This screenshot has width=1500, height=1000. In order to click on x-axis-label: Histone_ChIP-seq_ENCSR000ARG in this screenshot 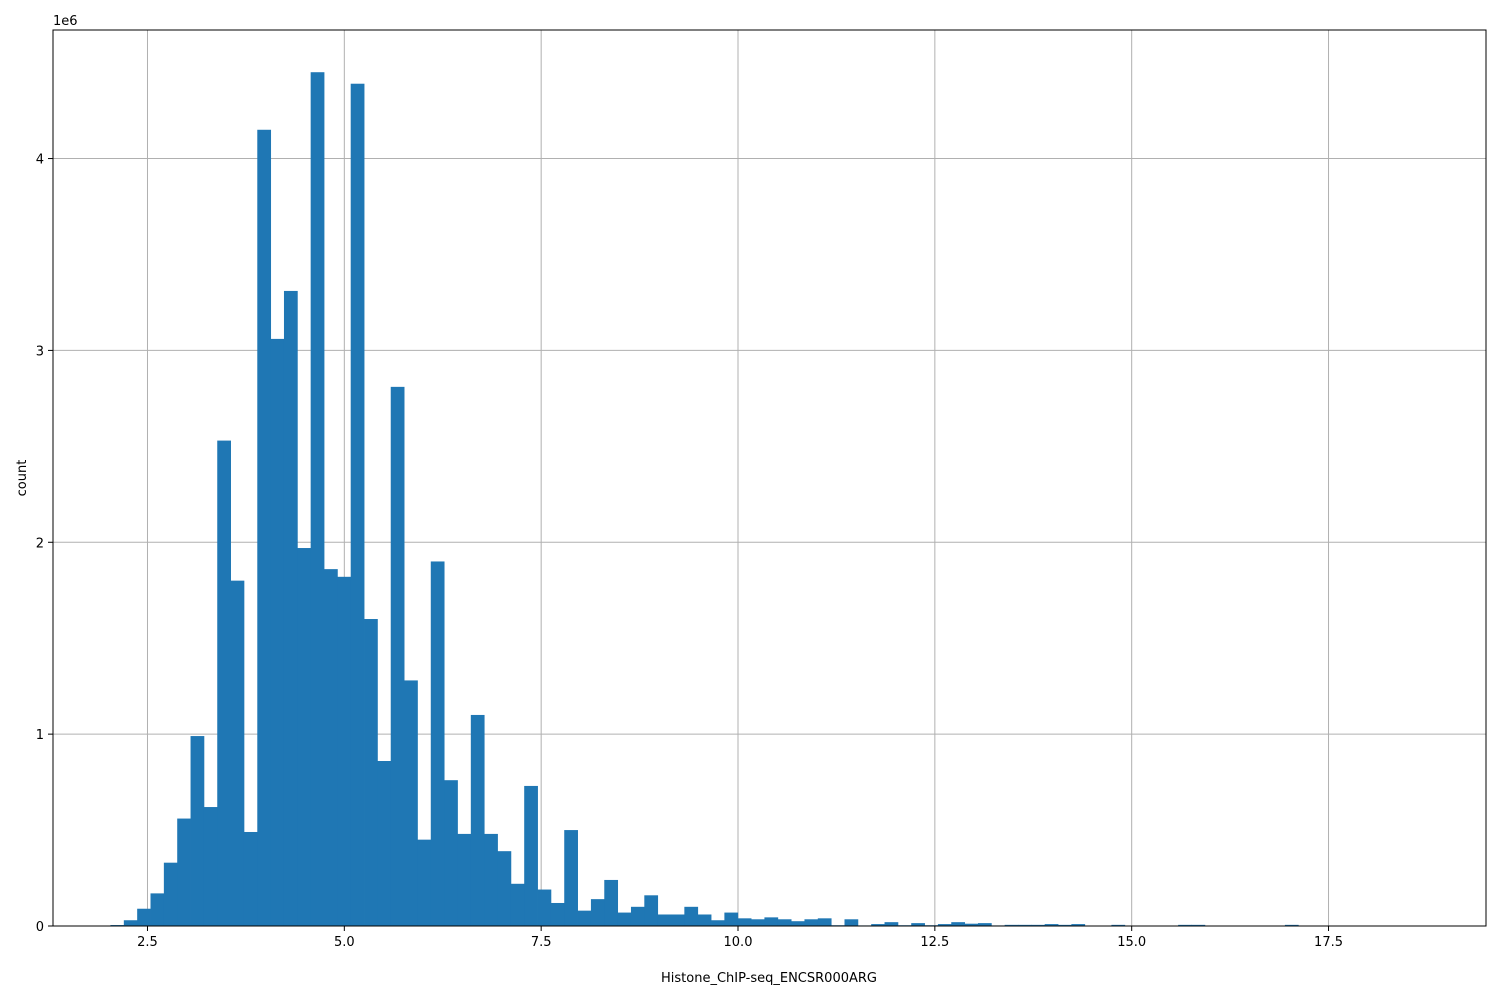, I will do `click(769, 978)`.